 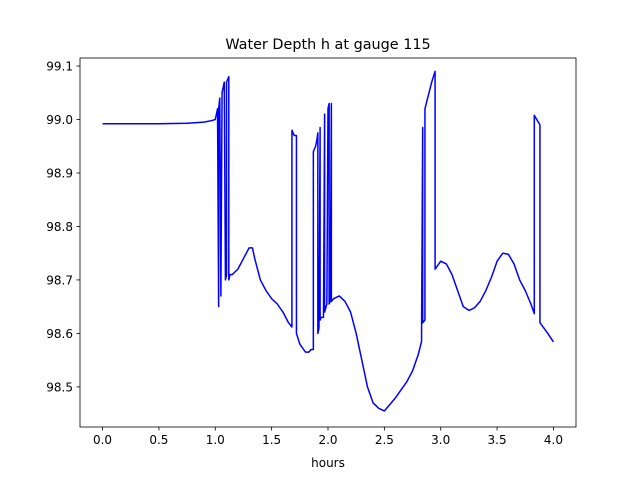 I want to click on x-tick-label: 0.5, so click(x=158, y=440).